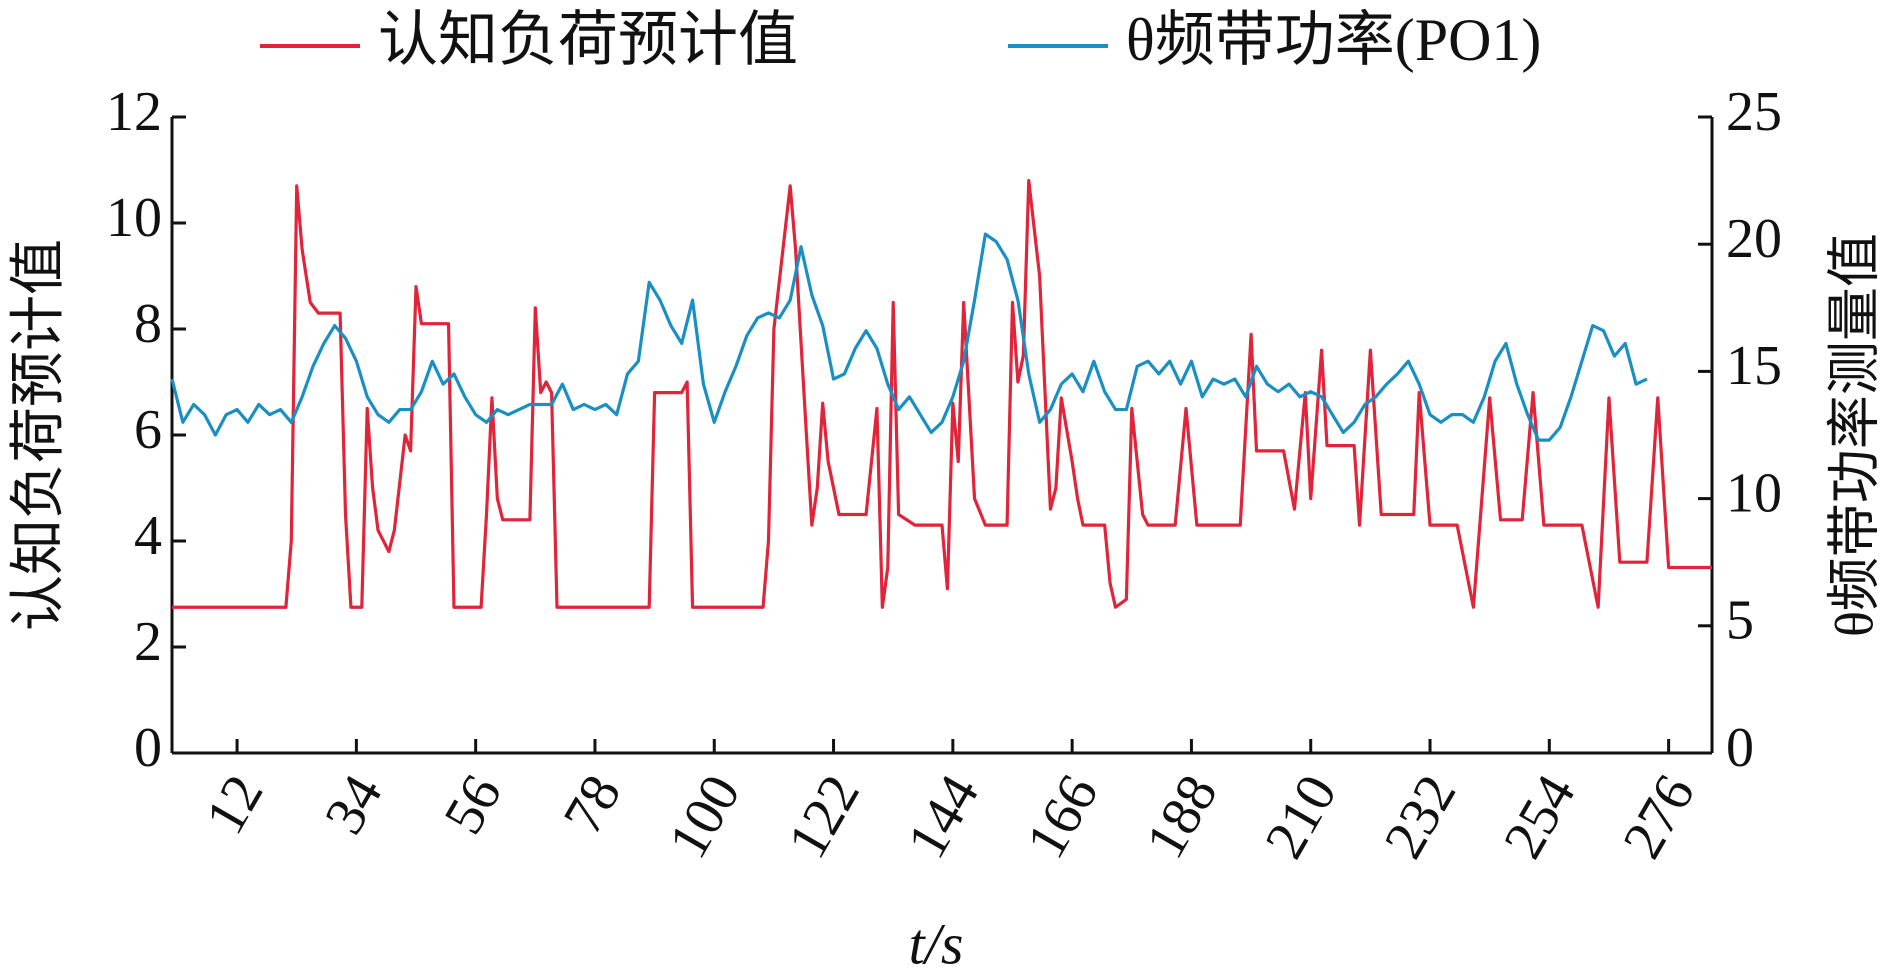 The height and width of the screenshot is (980, 1890). Describe the element at coordinates (235, 805) in the screenshot. I see `x-tick-label: 12` at that location.